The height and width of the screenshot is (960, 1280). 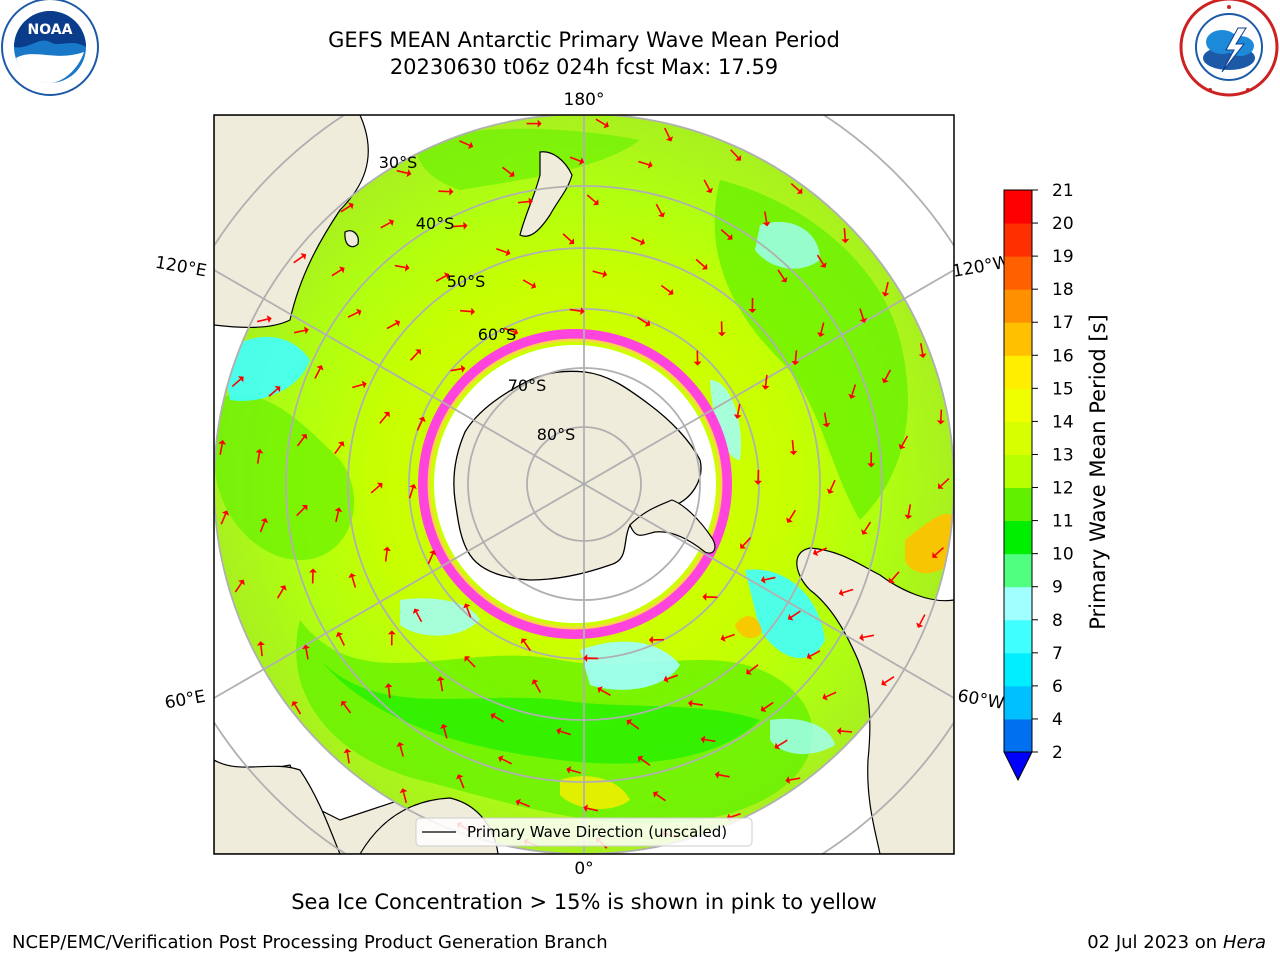 What do you see at coordinates (1063, 191) in the screenshot?
I see `colorbar-tick-label: 21` at bounding box center [1063, 191].